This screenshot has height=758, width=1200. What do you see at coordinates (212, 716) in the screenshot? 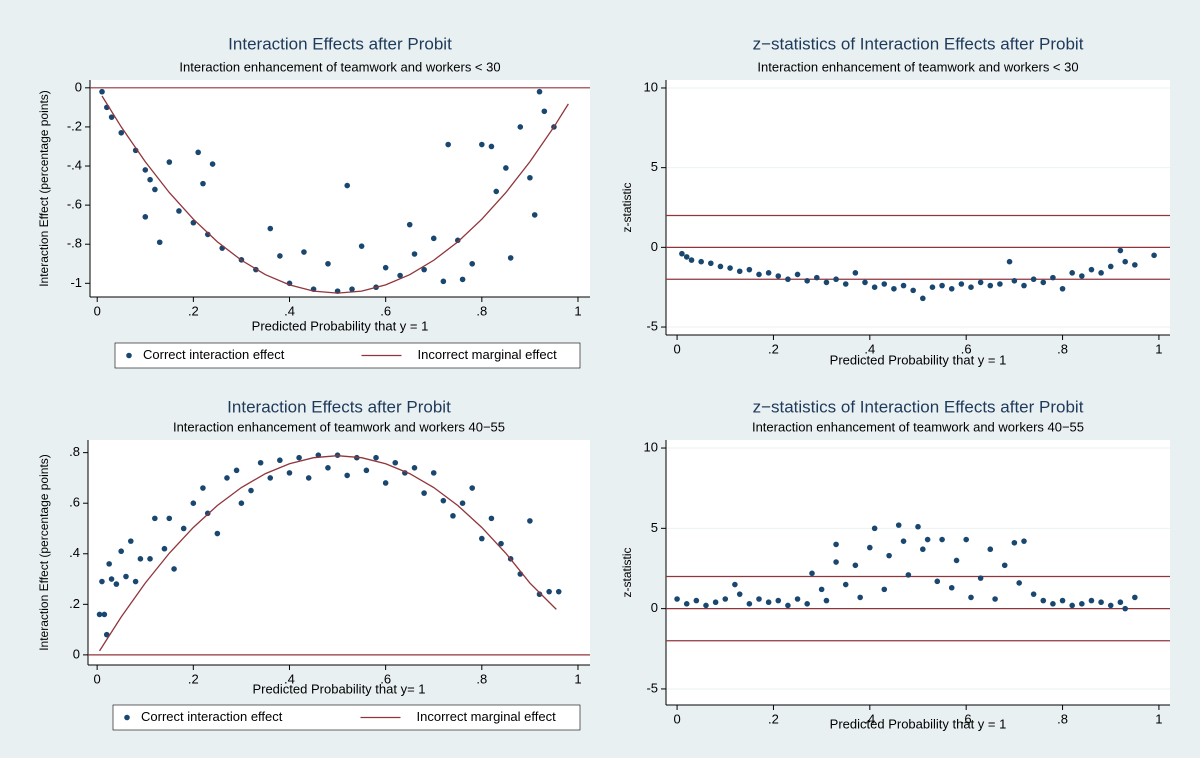
I see `legend-label: Correct interaction effect` at bounding box center [212, 716].